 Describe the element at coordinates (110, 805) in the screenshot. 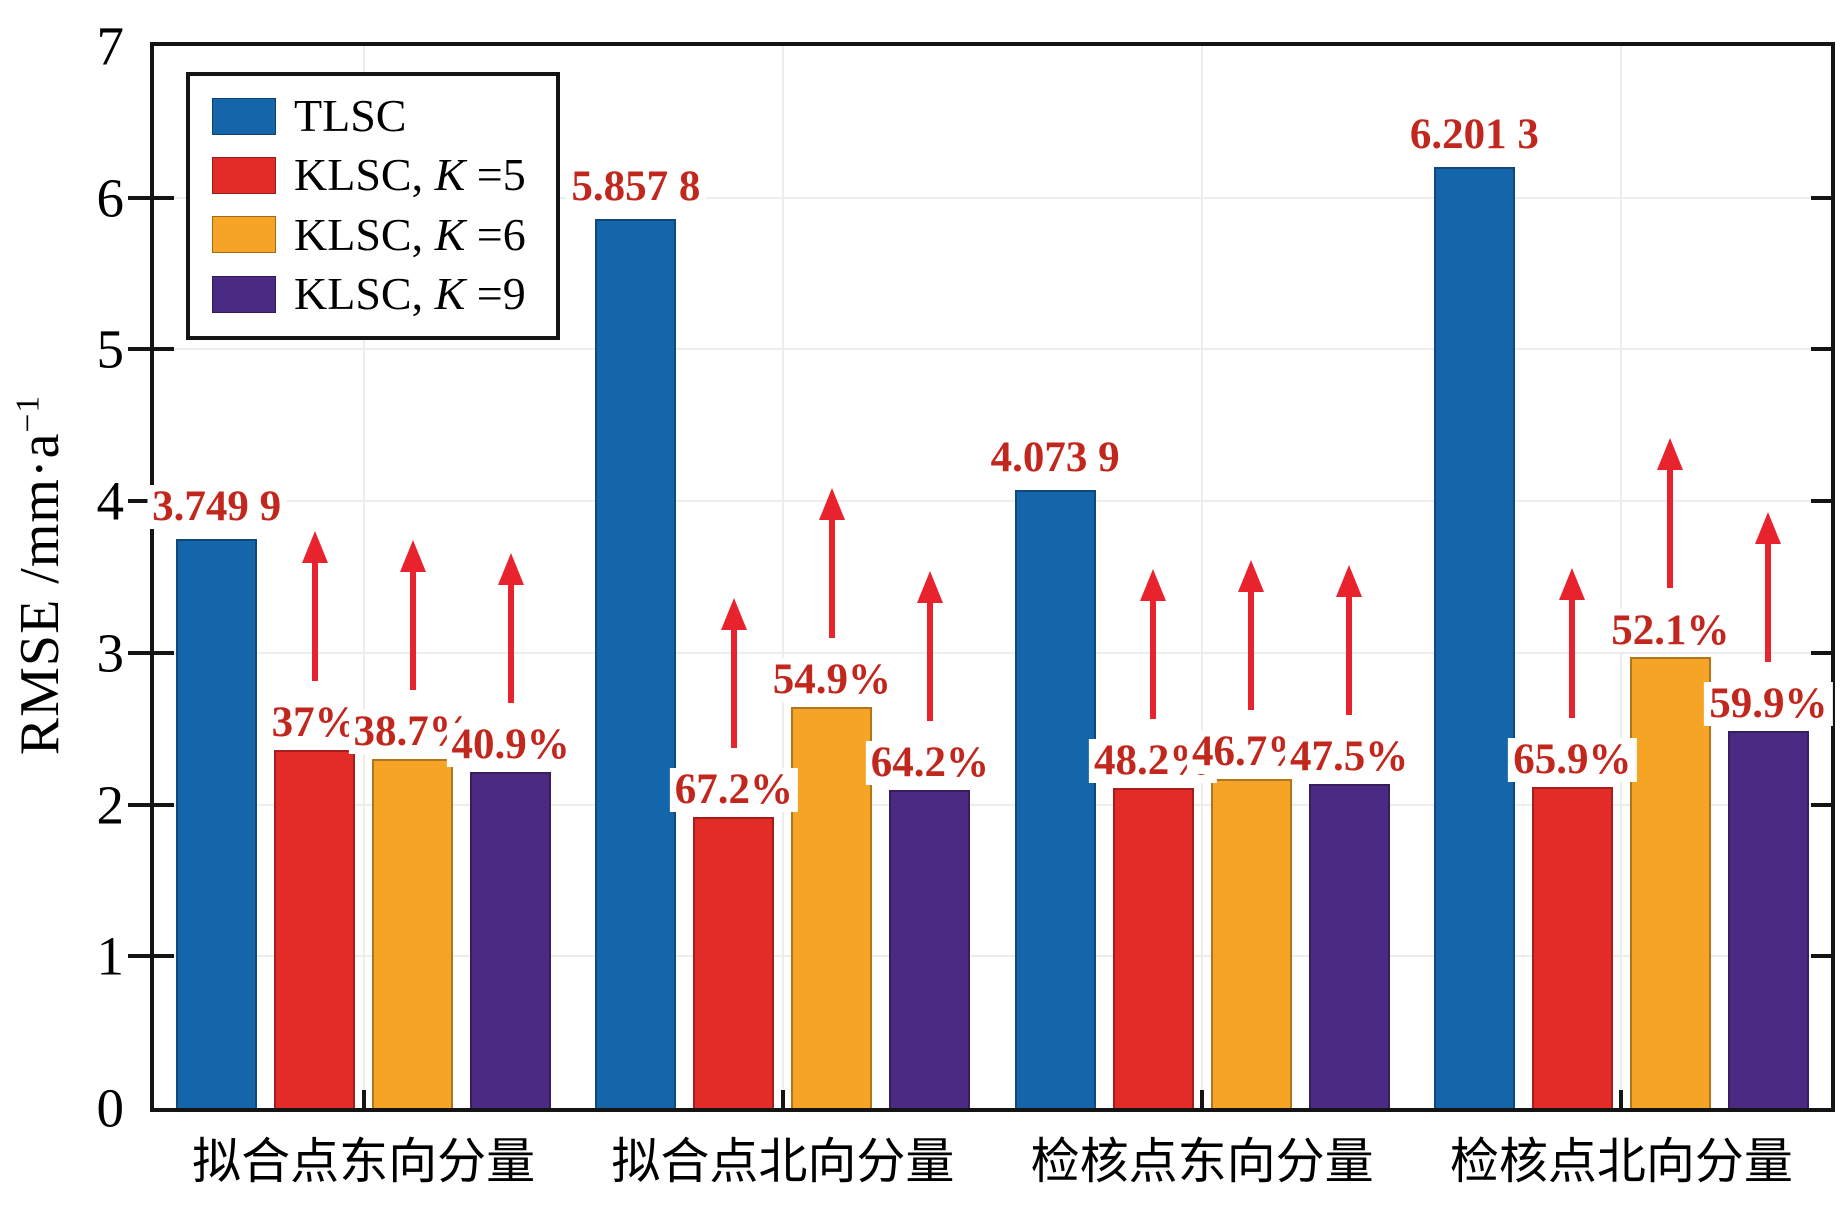

I see `y-tick-label: 2` at that location.